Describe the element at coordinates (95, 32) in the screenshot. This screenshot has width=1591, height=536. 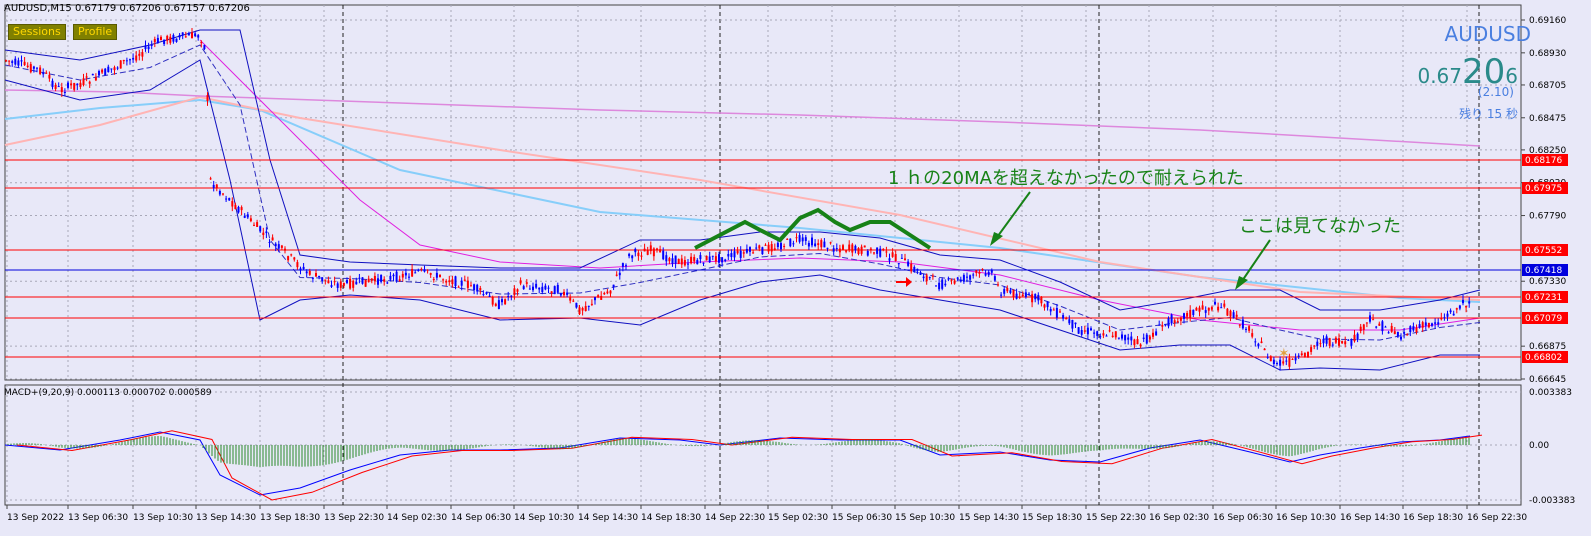
I see `profile-button: Profile` at that location.